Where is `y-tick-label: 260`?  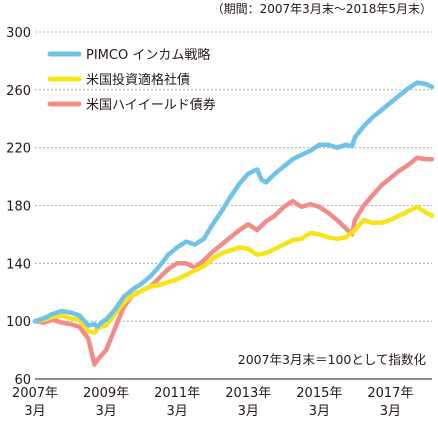
y-tick-label: 260 is located at coordinates (18, 91).